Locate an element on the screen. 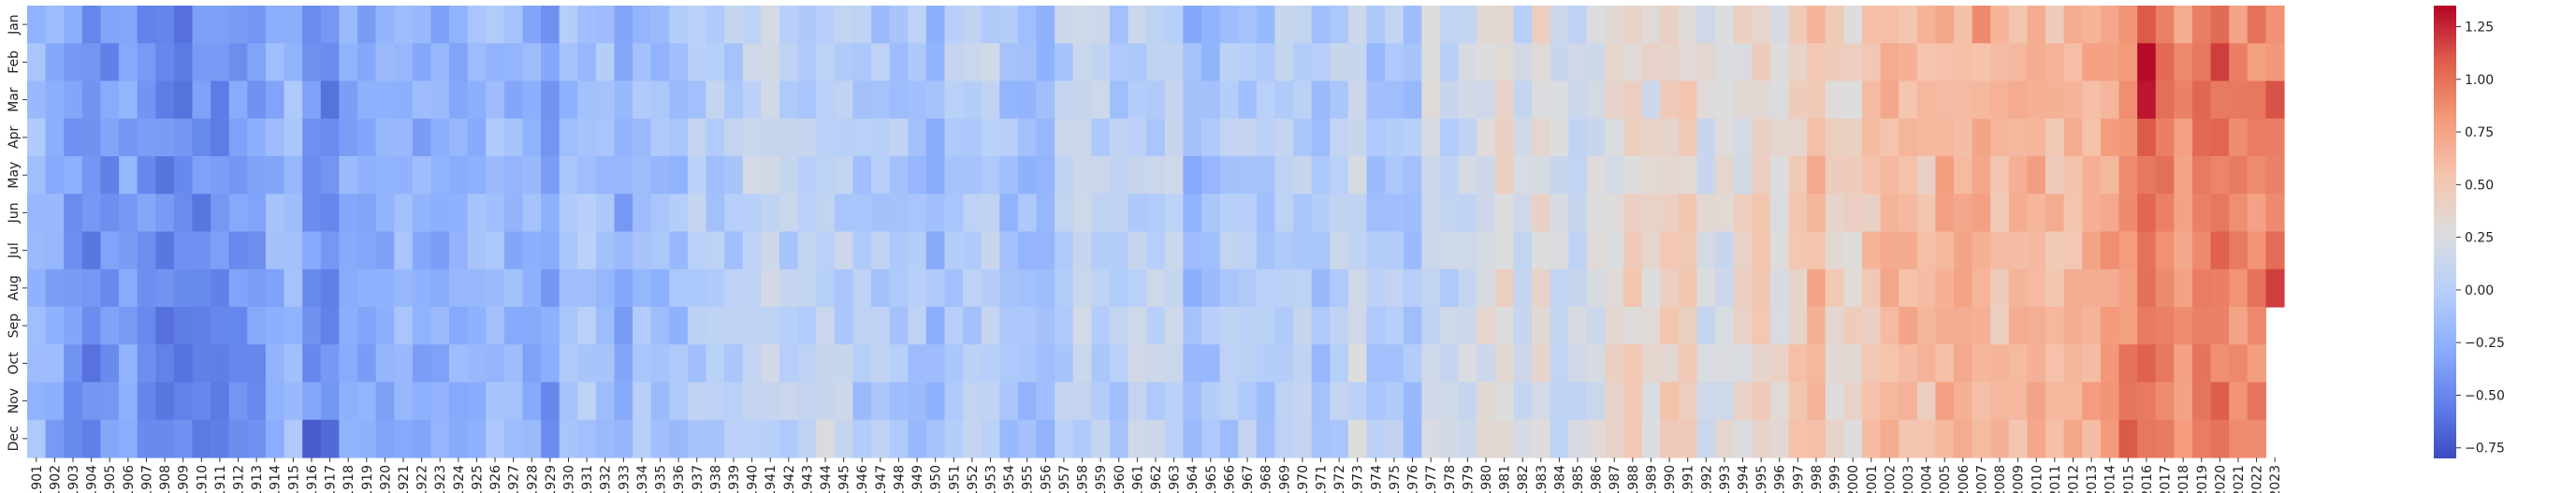 The image size is (2576, 493). x-tick-label: 2014 is located at coordinates (2110, 479).